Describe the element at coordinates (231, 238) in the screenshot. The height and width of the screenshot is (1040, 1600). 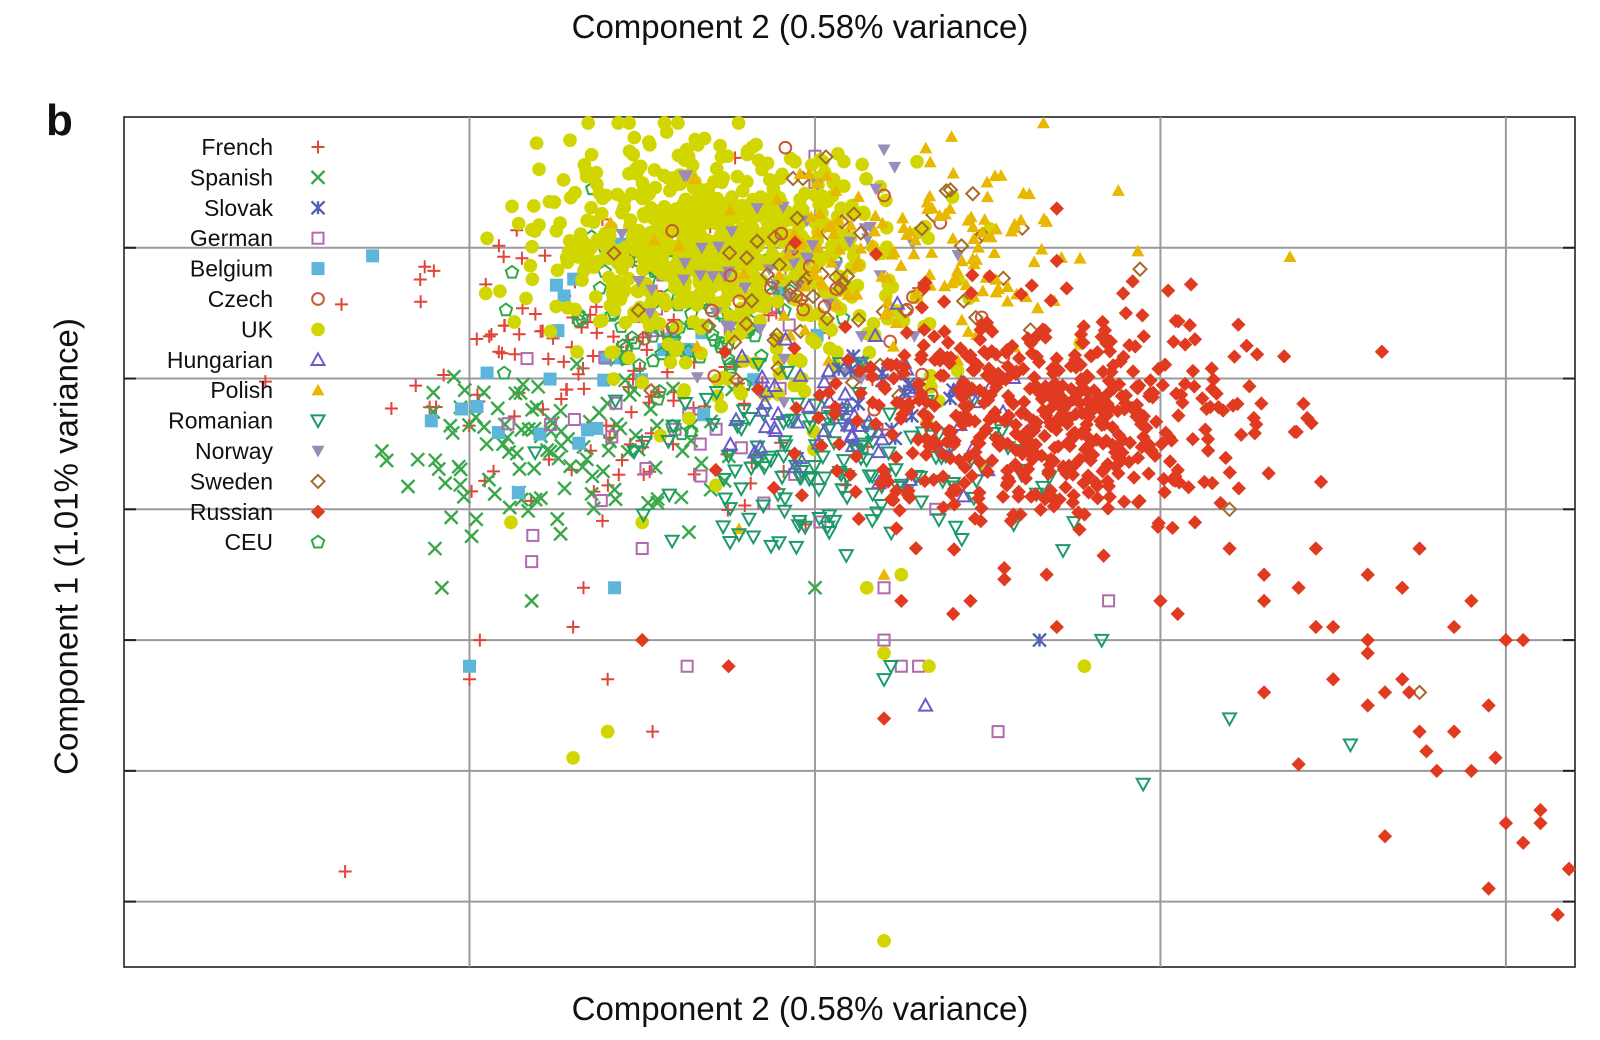
I see `legend-label-german: German` at that location.